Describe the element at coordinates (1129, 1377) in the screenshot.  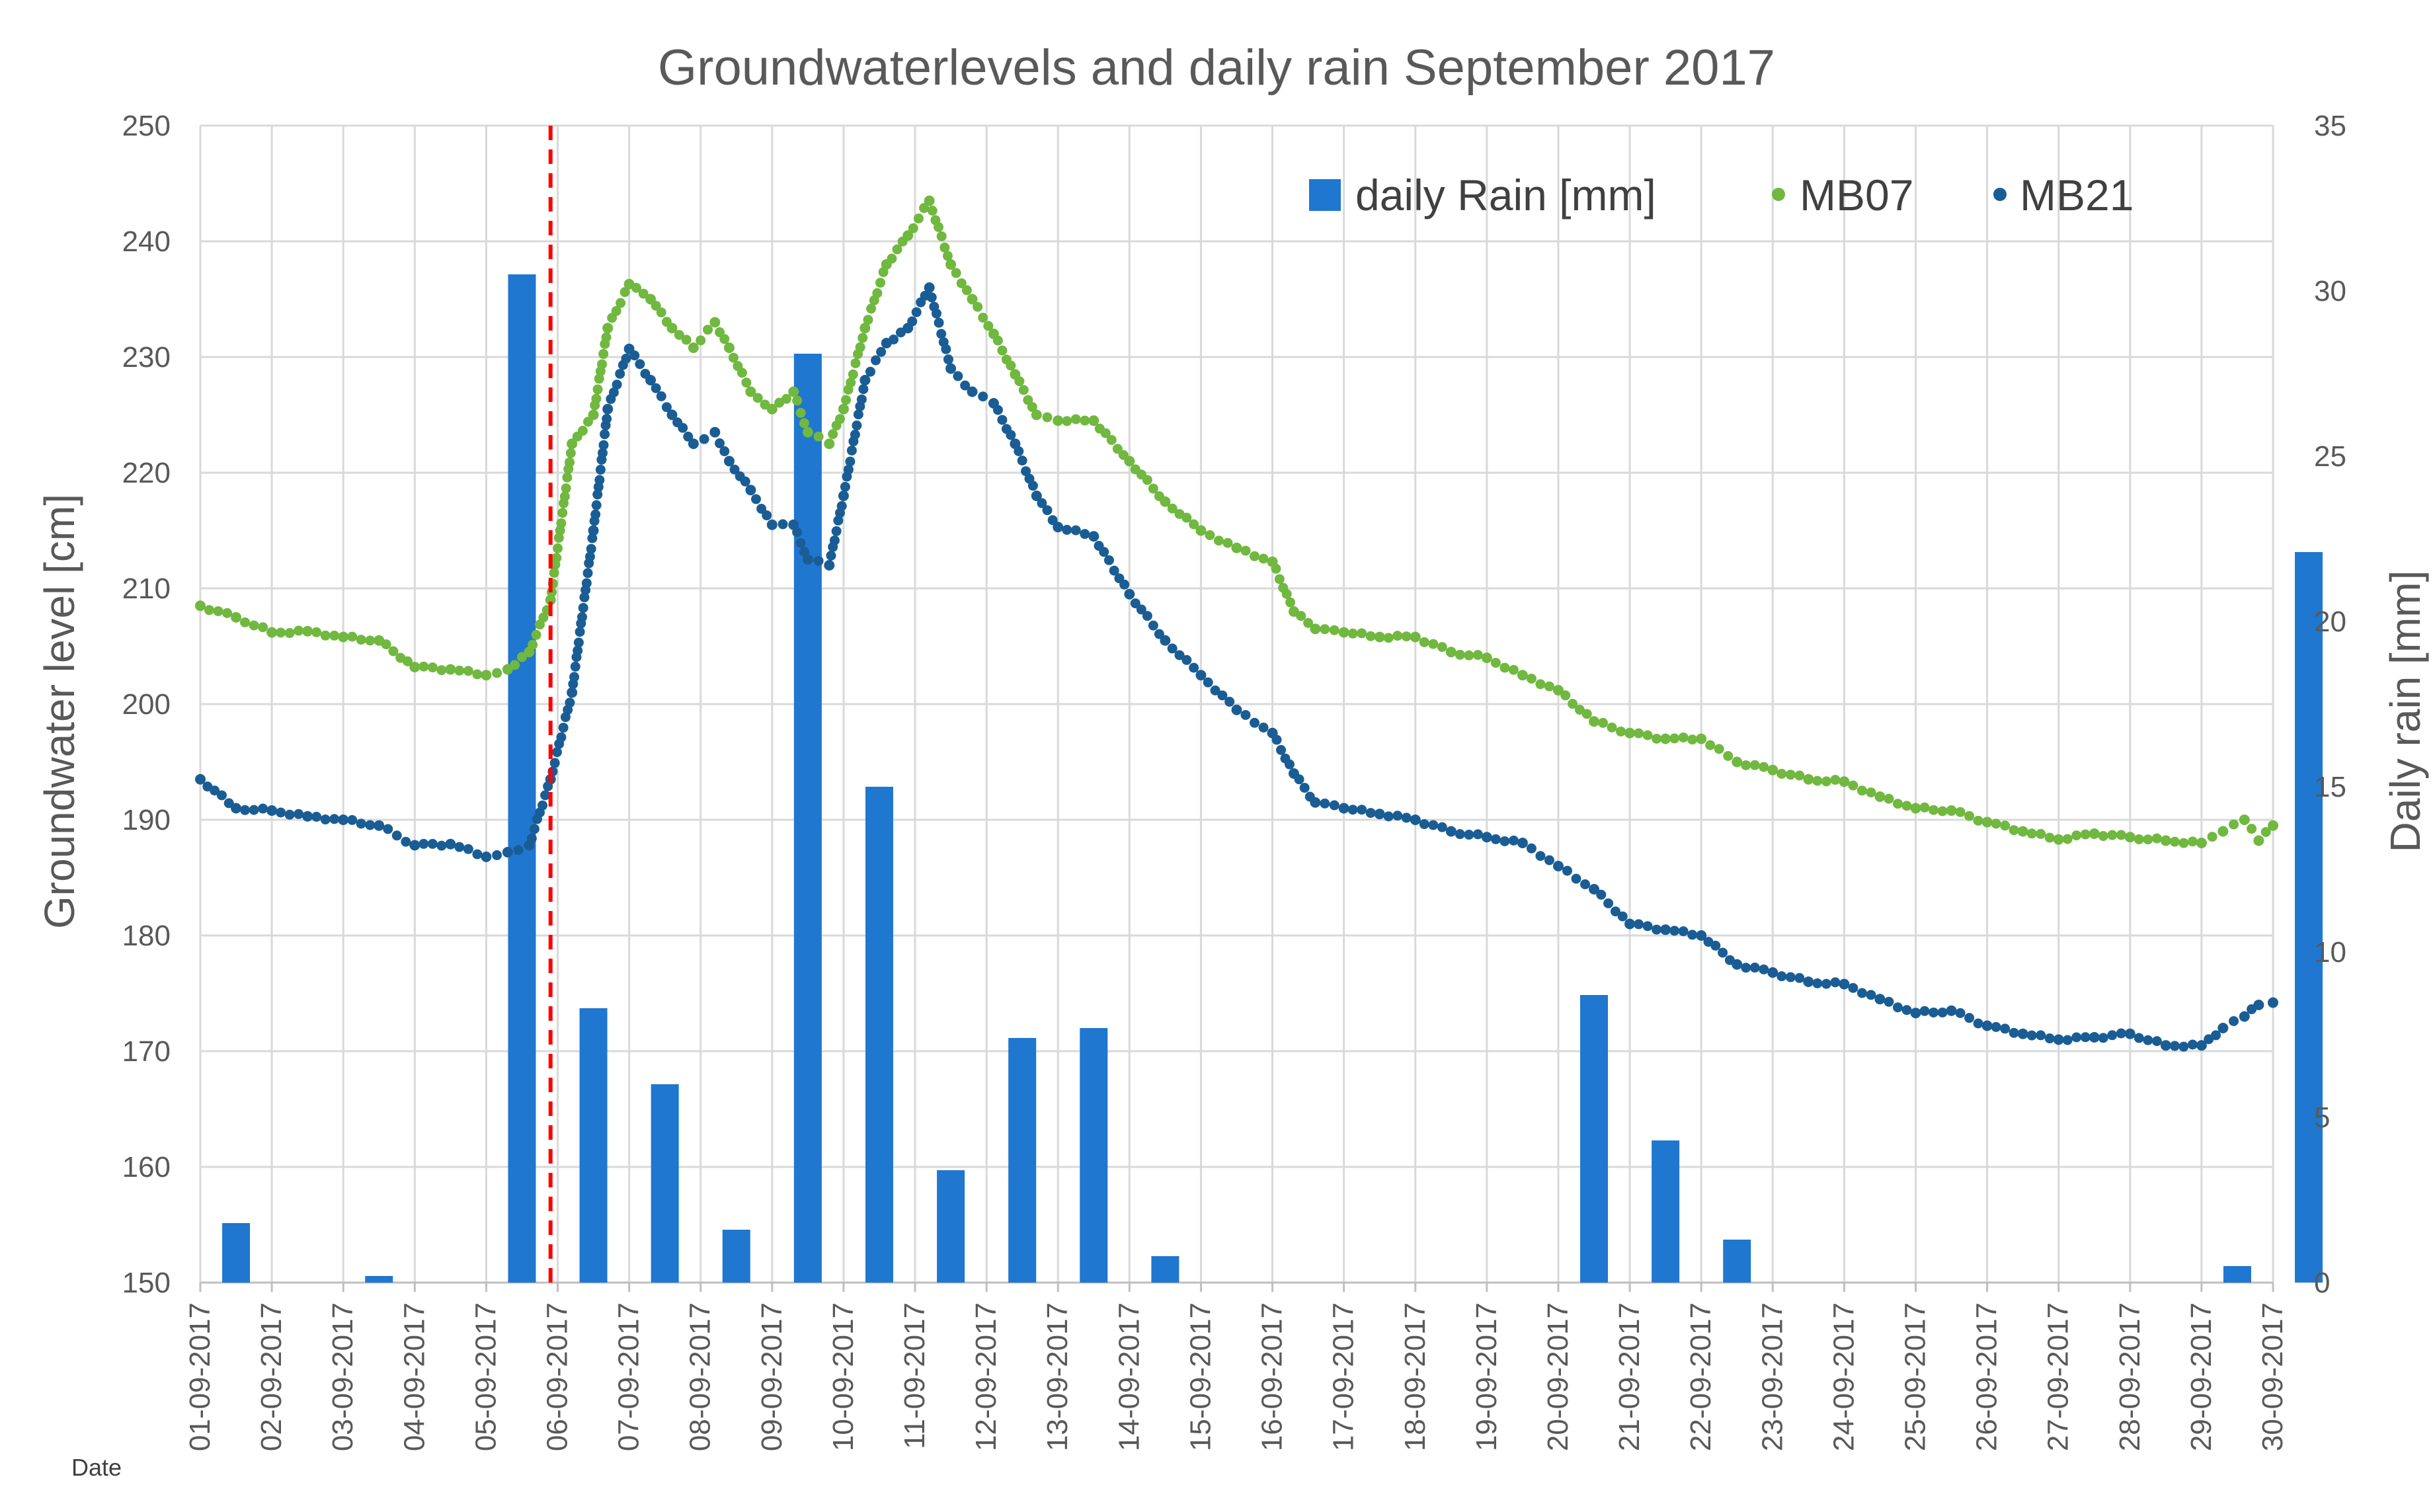
I see `x-tick-label: 14-09-2017` at that location.